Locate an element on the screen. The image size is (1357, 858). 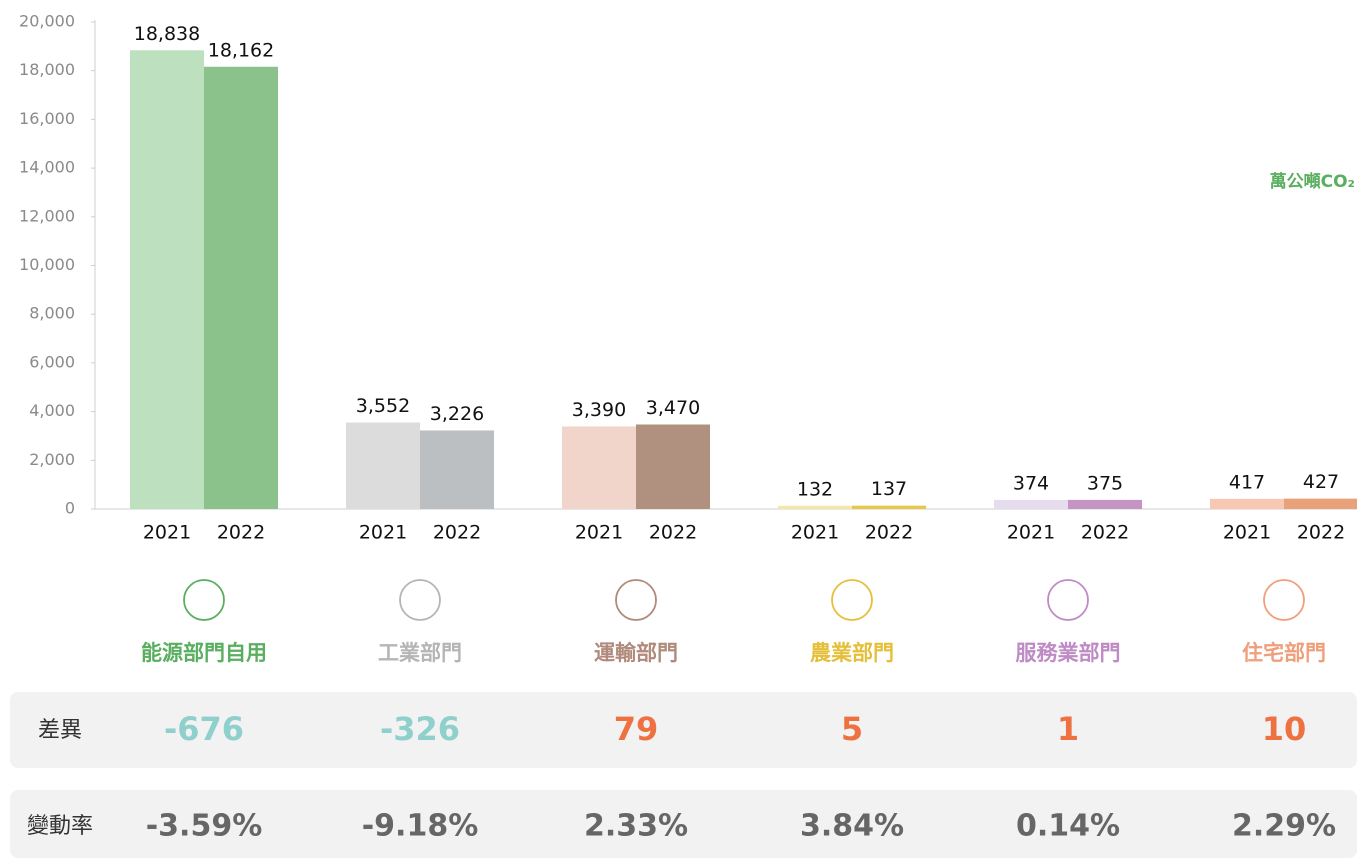
value-label: 3,470 is located at coordinates (673, 408).